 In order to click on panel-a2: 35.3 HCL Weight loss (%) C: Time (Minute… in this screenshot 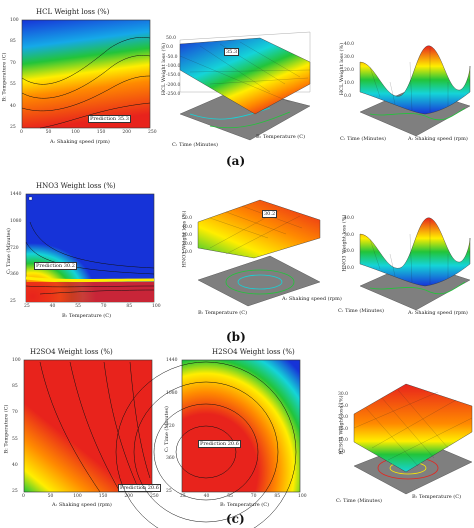, I will do `click(240, 87)`.